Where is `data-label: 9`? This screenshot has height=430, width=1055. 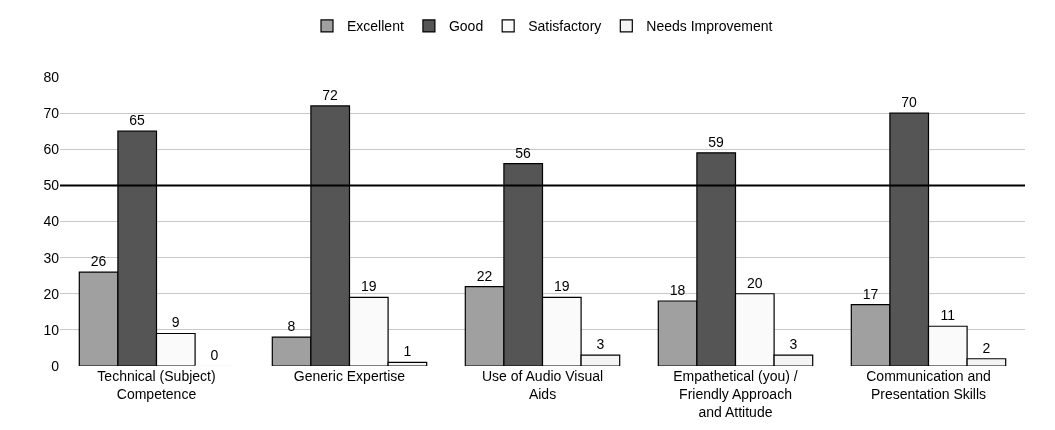 data-label: 9 is located at coordinates (175, 322).